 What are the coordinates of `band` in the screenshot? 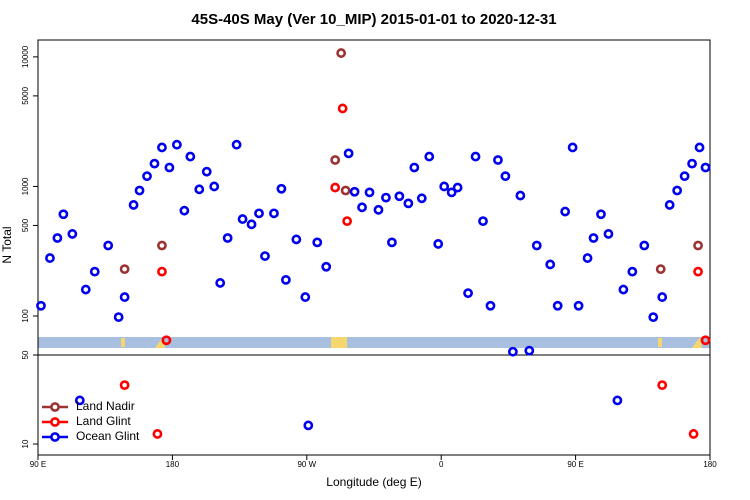 It's located at (374, 342).